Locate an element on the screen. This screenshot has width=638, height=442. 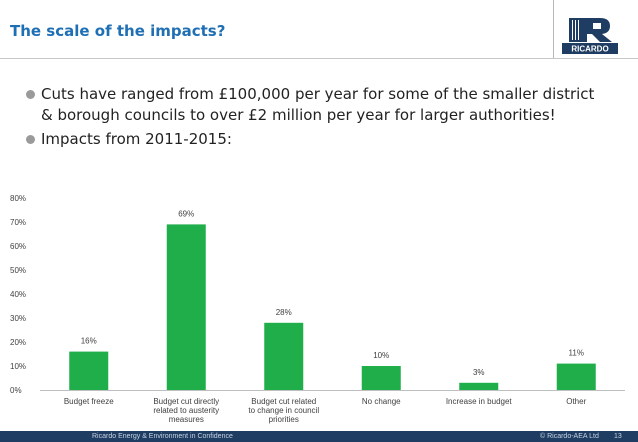
page-number: 13 is located at coordinates (618, 436).